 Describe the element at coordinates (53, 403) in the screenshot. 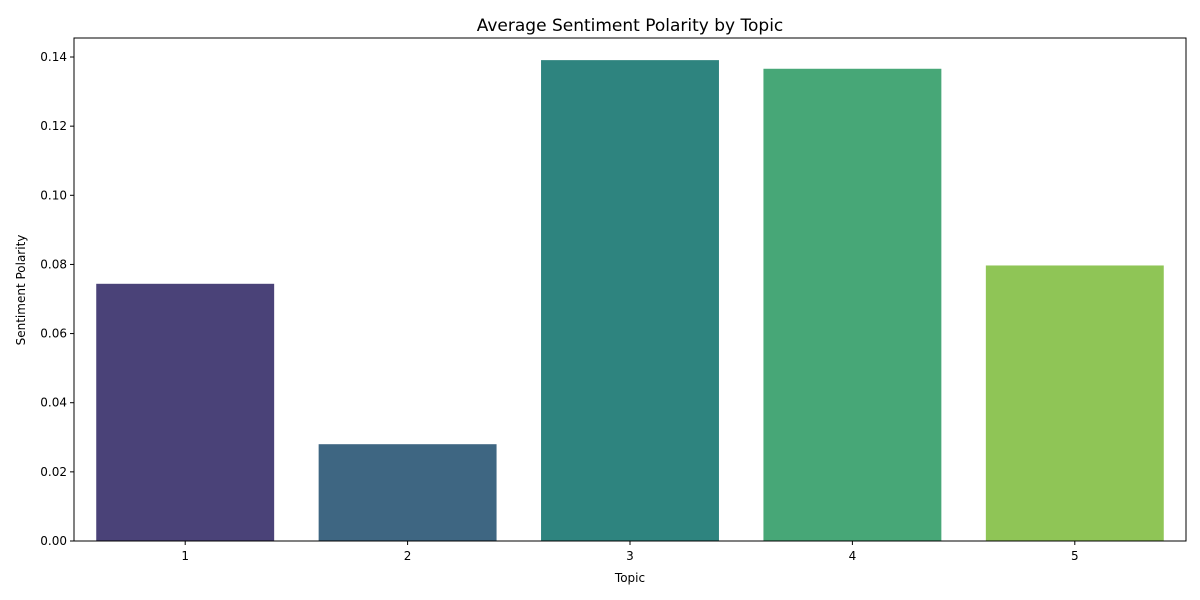

I see `y-tick-label: 0.04` at that location.